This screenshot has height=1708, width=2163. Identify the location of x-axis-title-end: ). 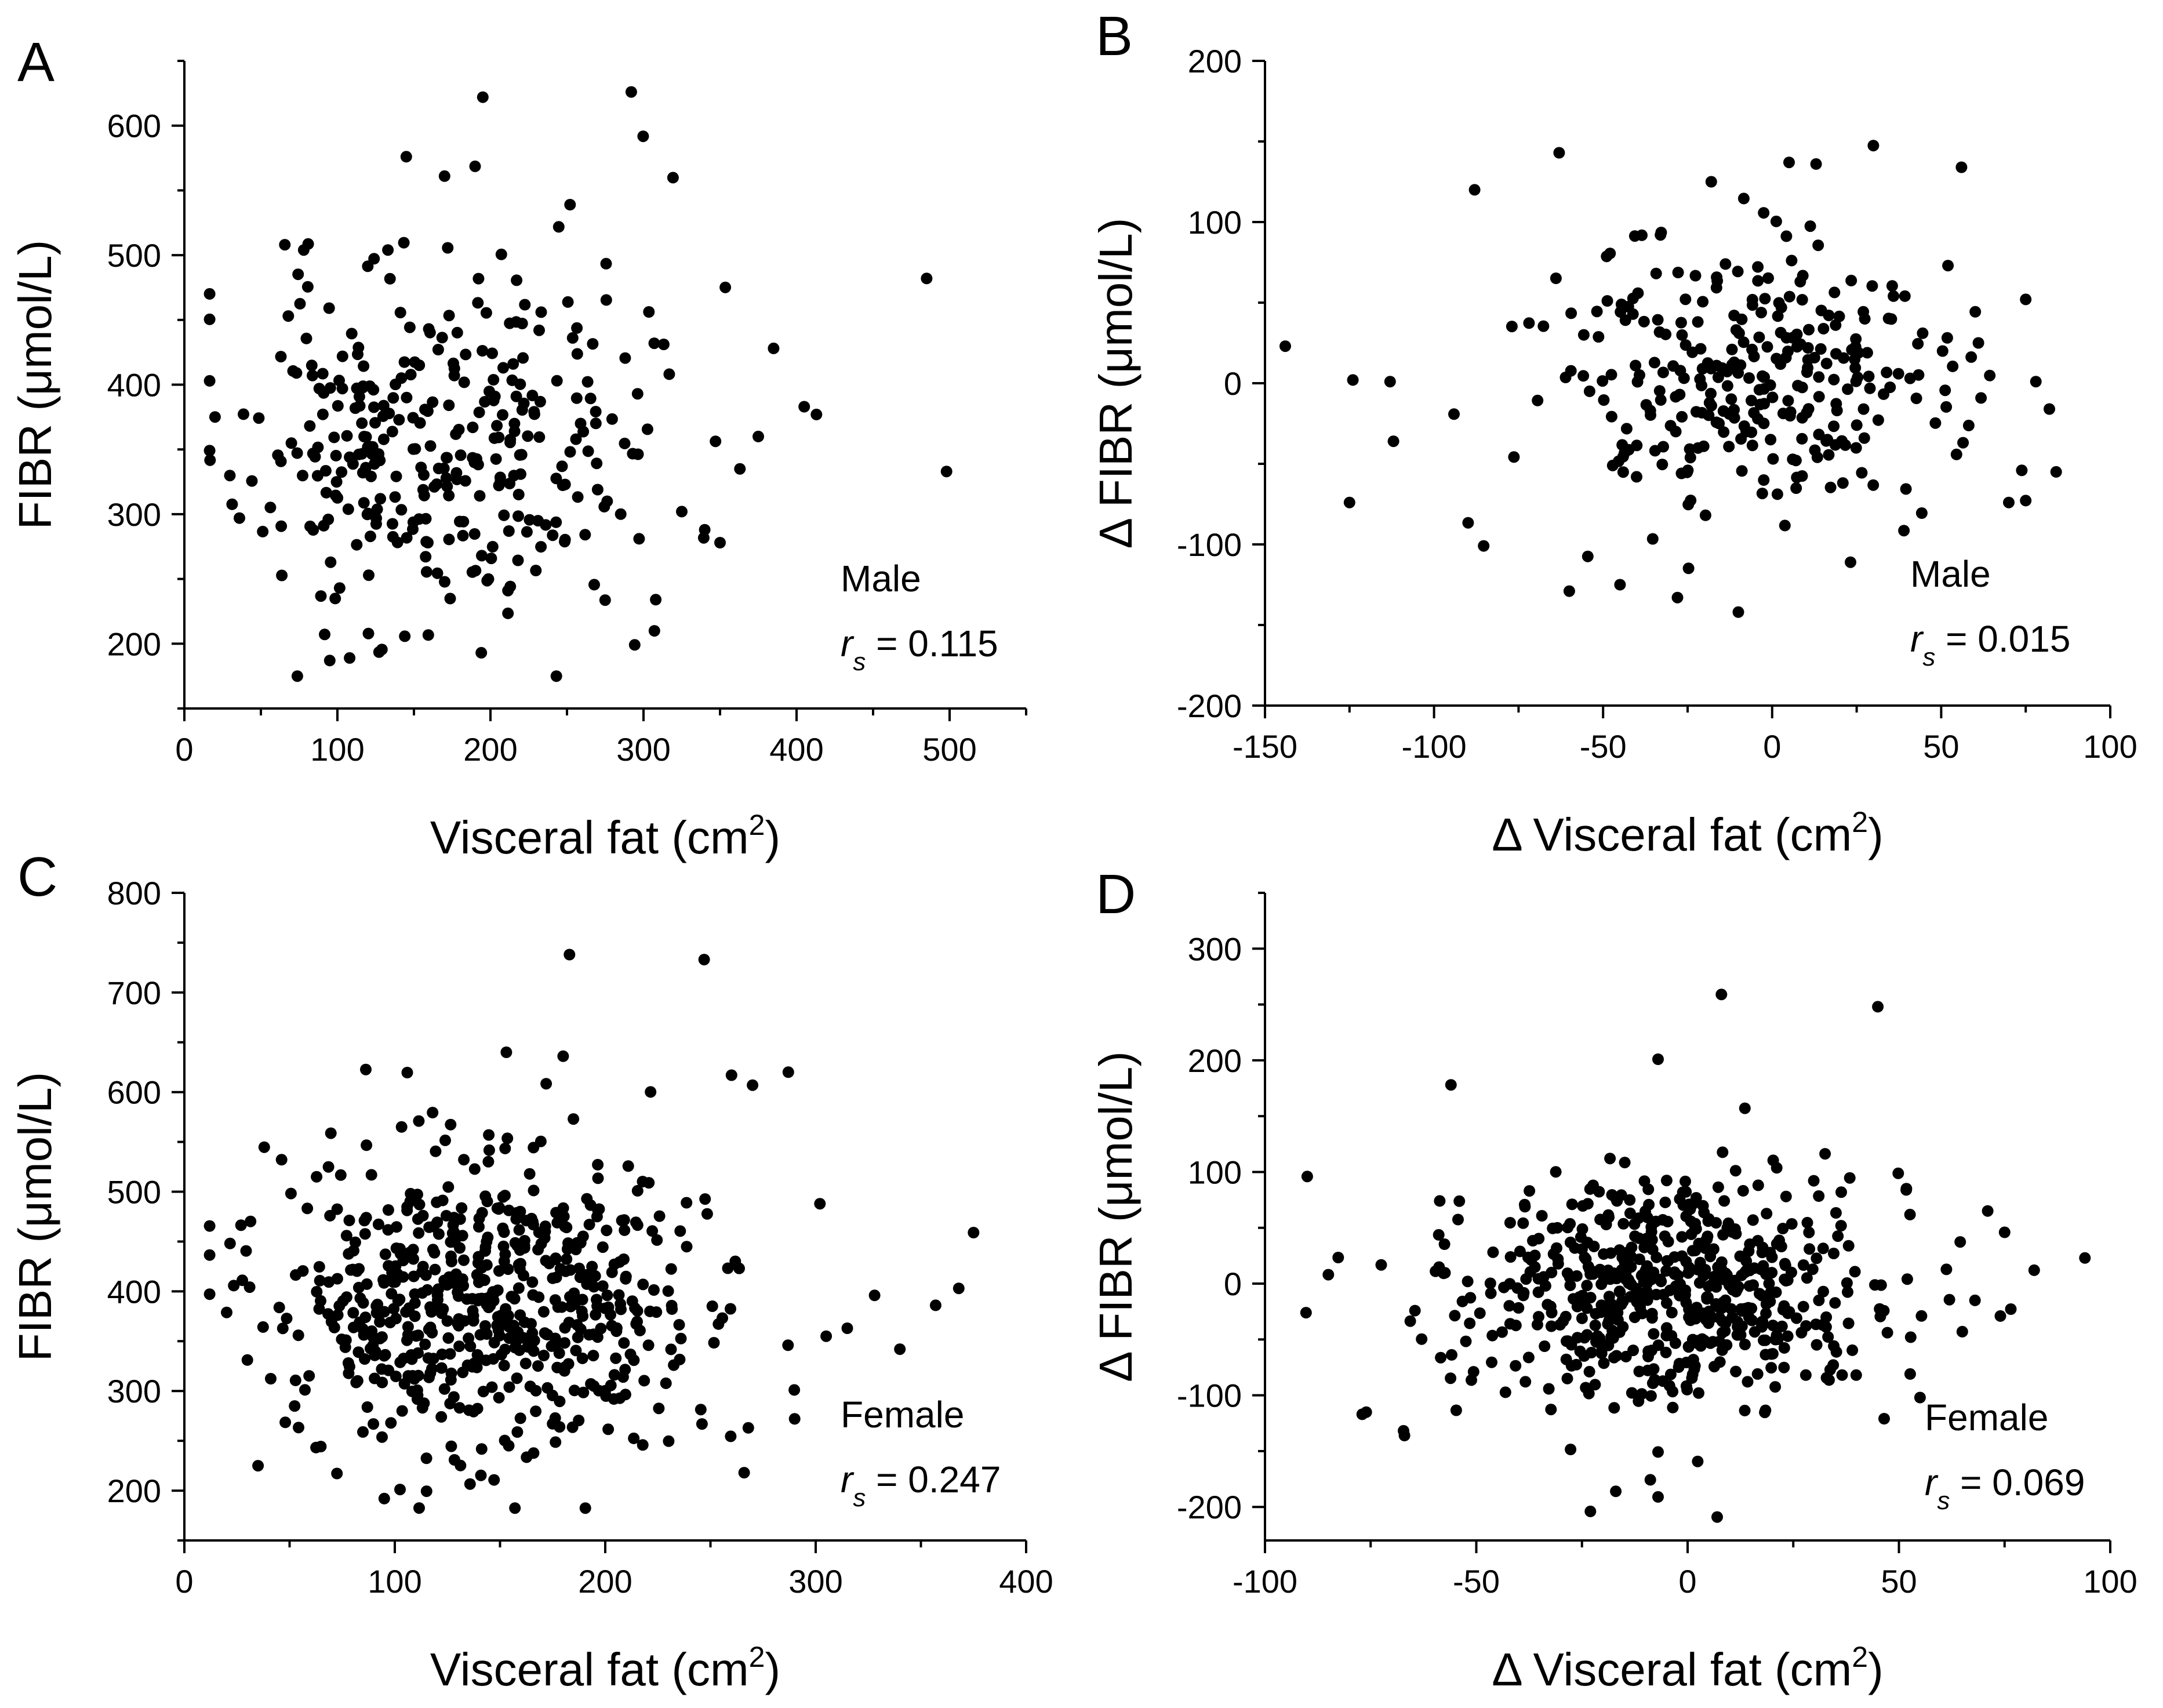
(1876, 1669).